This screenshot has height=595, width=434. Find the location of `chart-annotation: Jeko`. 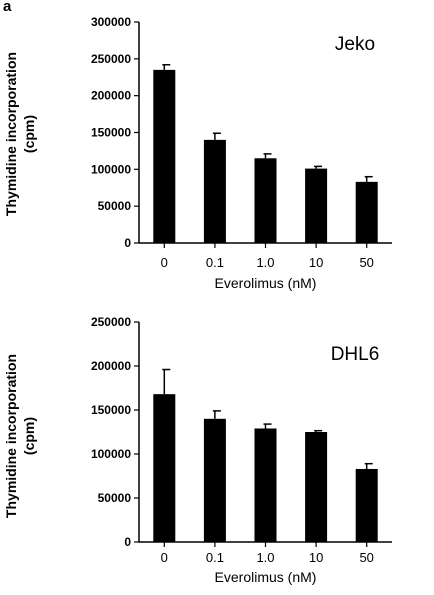

chart-annotation: Jeko is located at coordinates (355, 44).